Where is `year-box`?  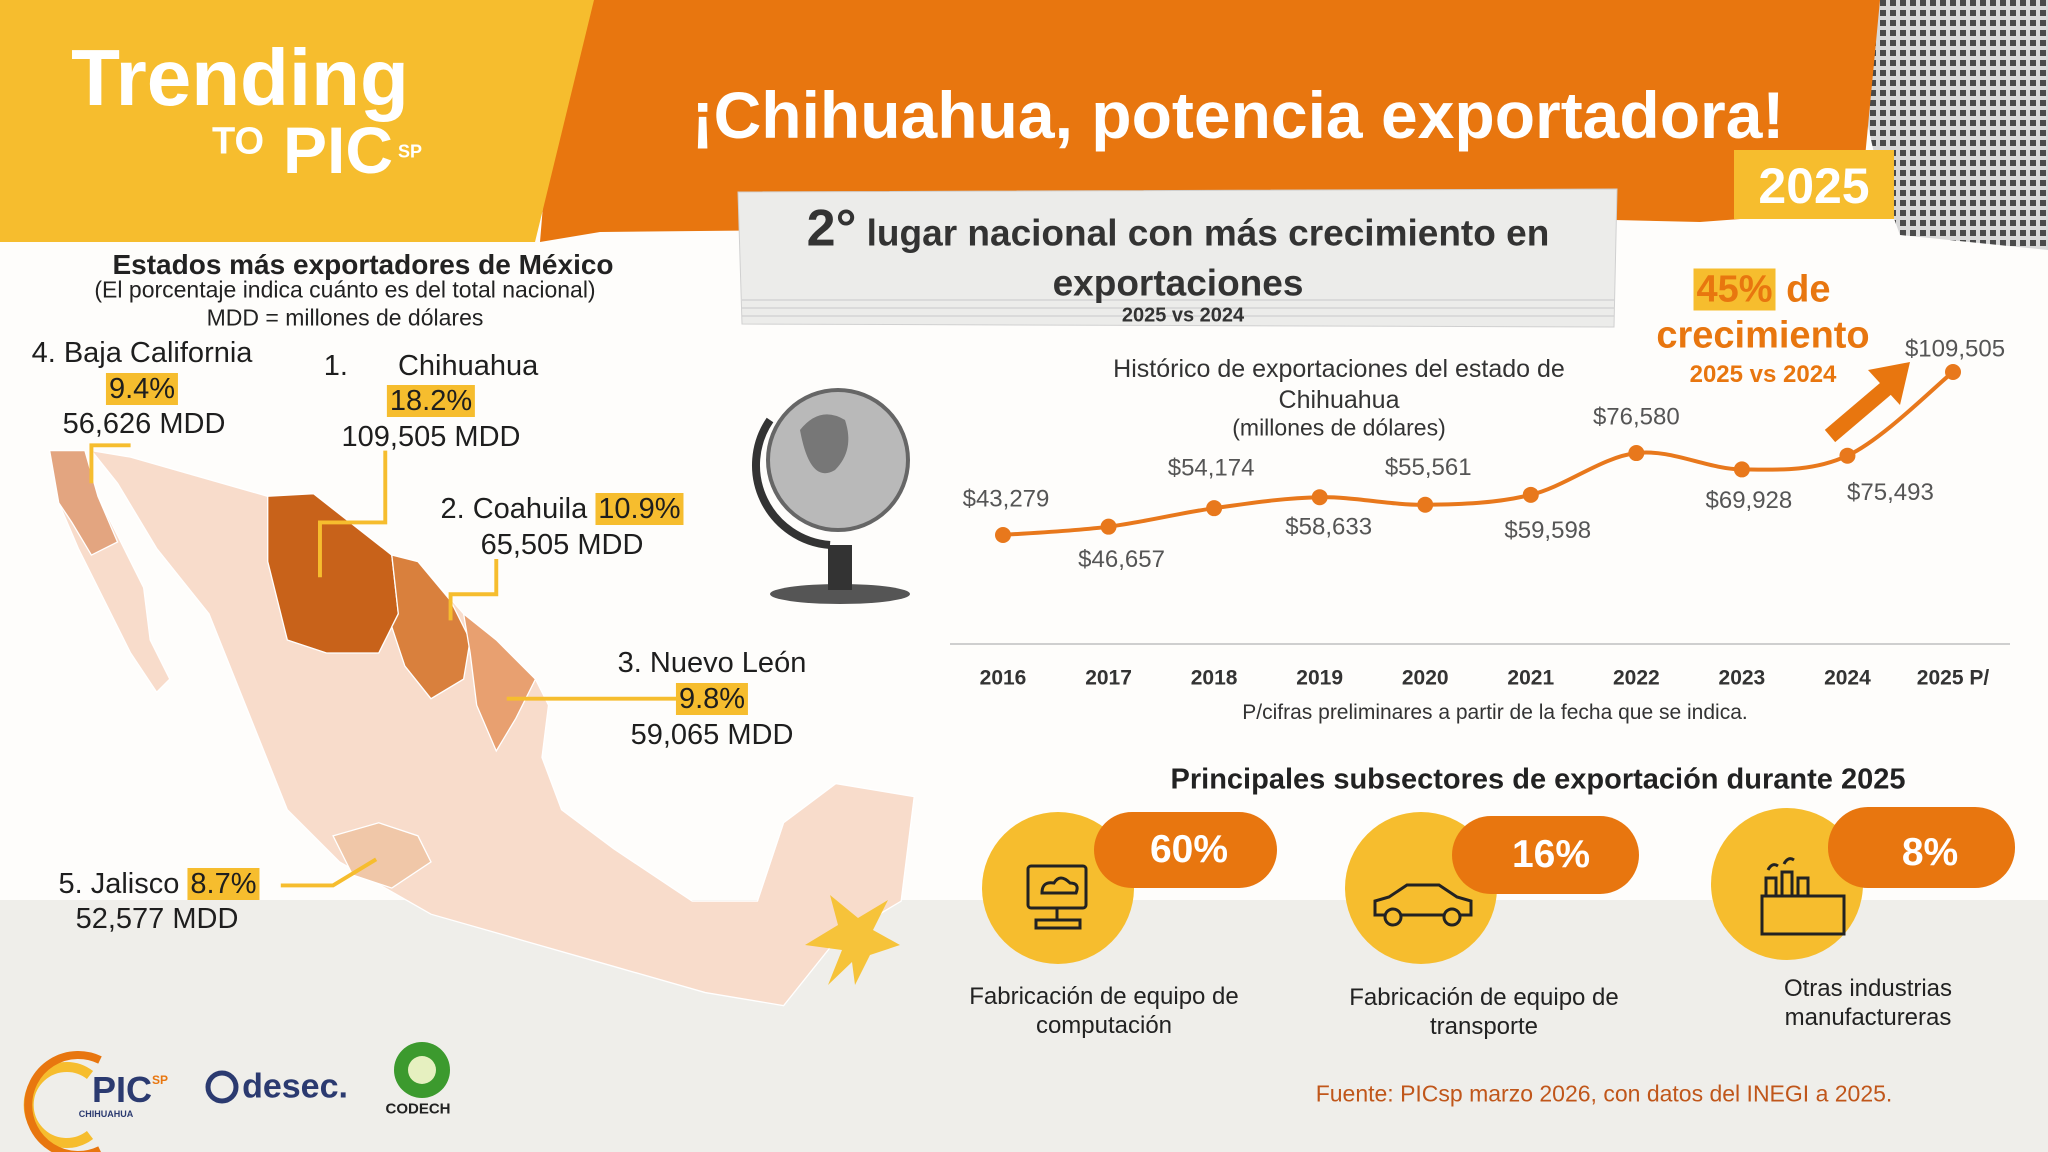 year-box is located at coordinates (1814, 184).